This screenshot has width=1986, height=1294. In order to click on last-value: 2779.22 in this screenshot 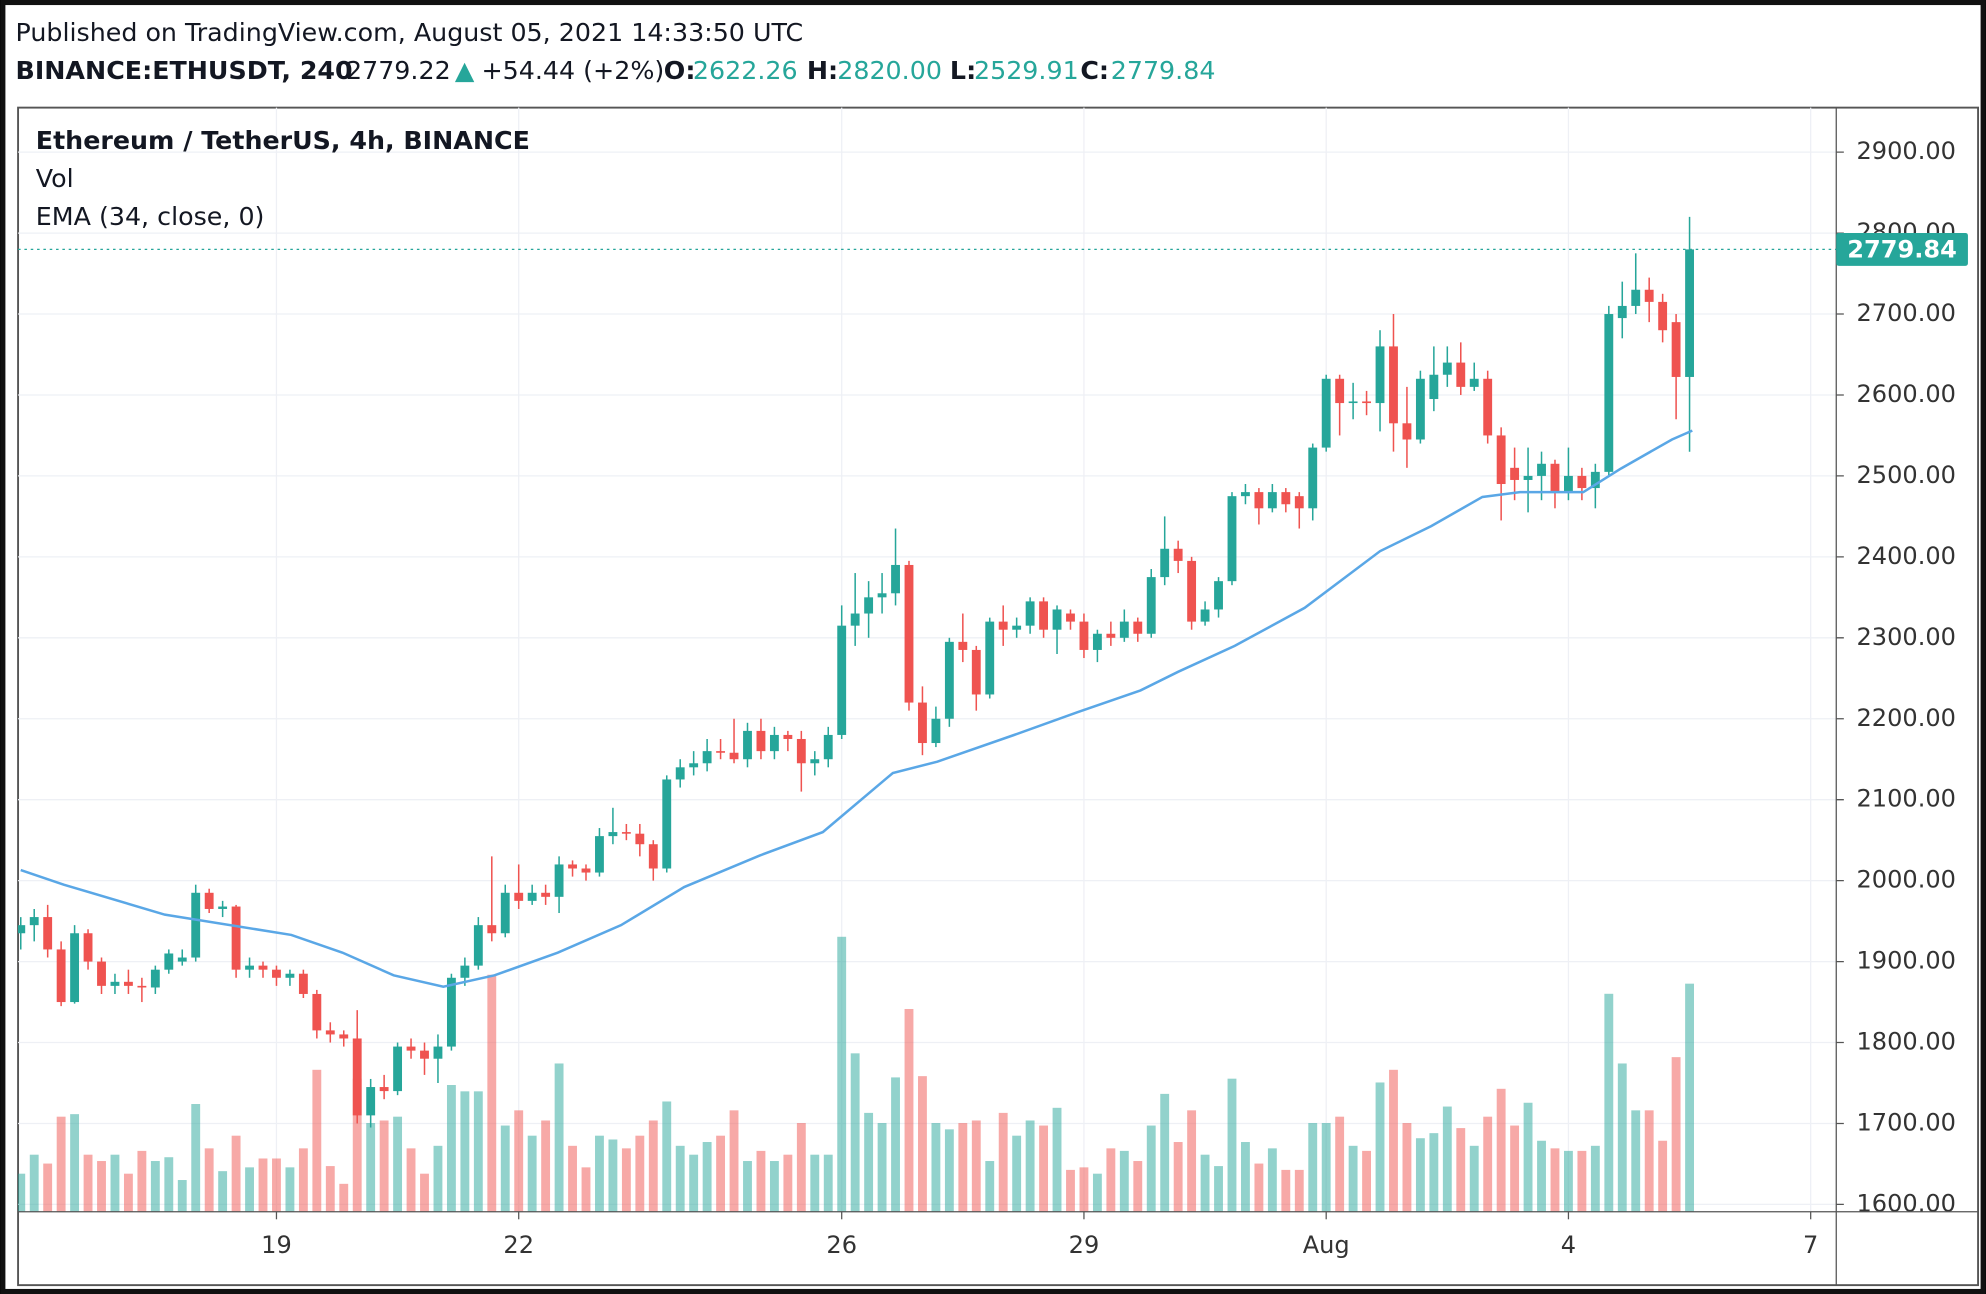, I will do `click(398, 70)`.